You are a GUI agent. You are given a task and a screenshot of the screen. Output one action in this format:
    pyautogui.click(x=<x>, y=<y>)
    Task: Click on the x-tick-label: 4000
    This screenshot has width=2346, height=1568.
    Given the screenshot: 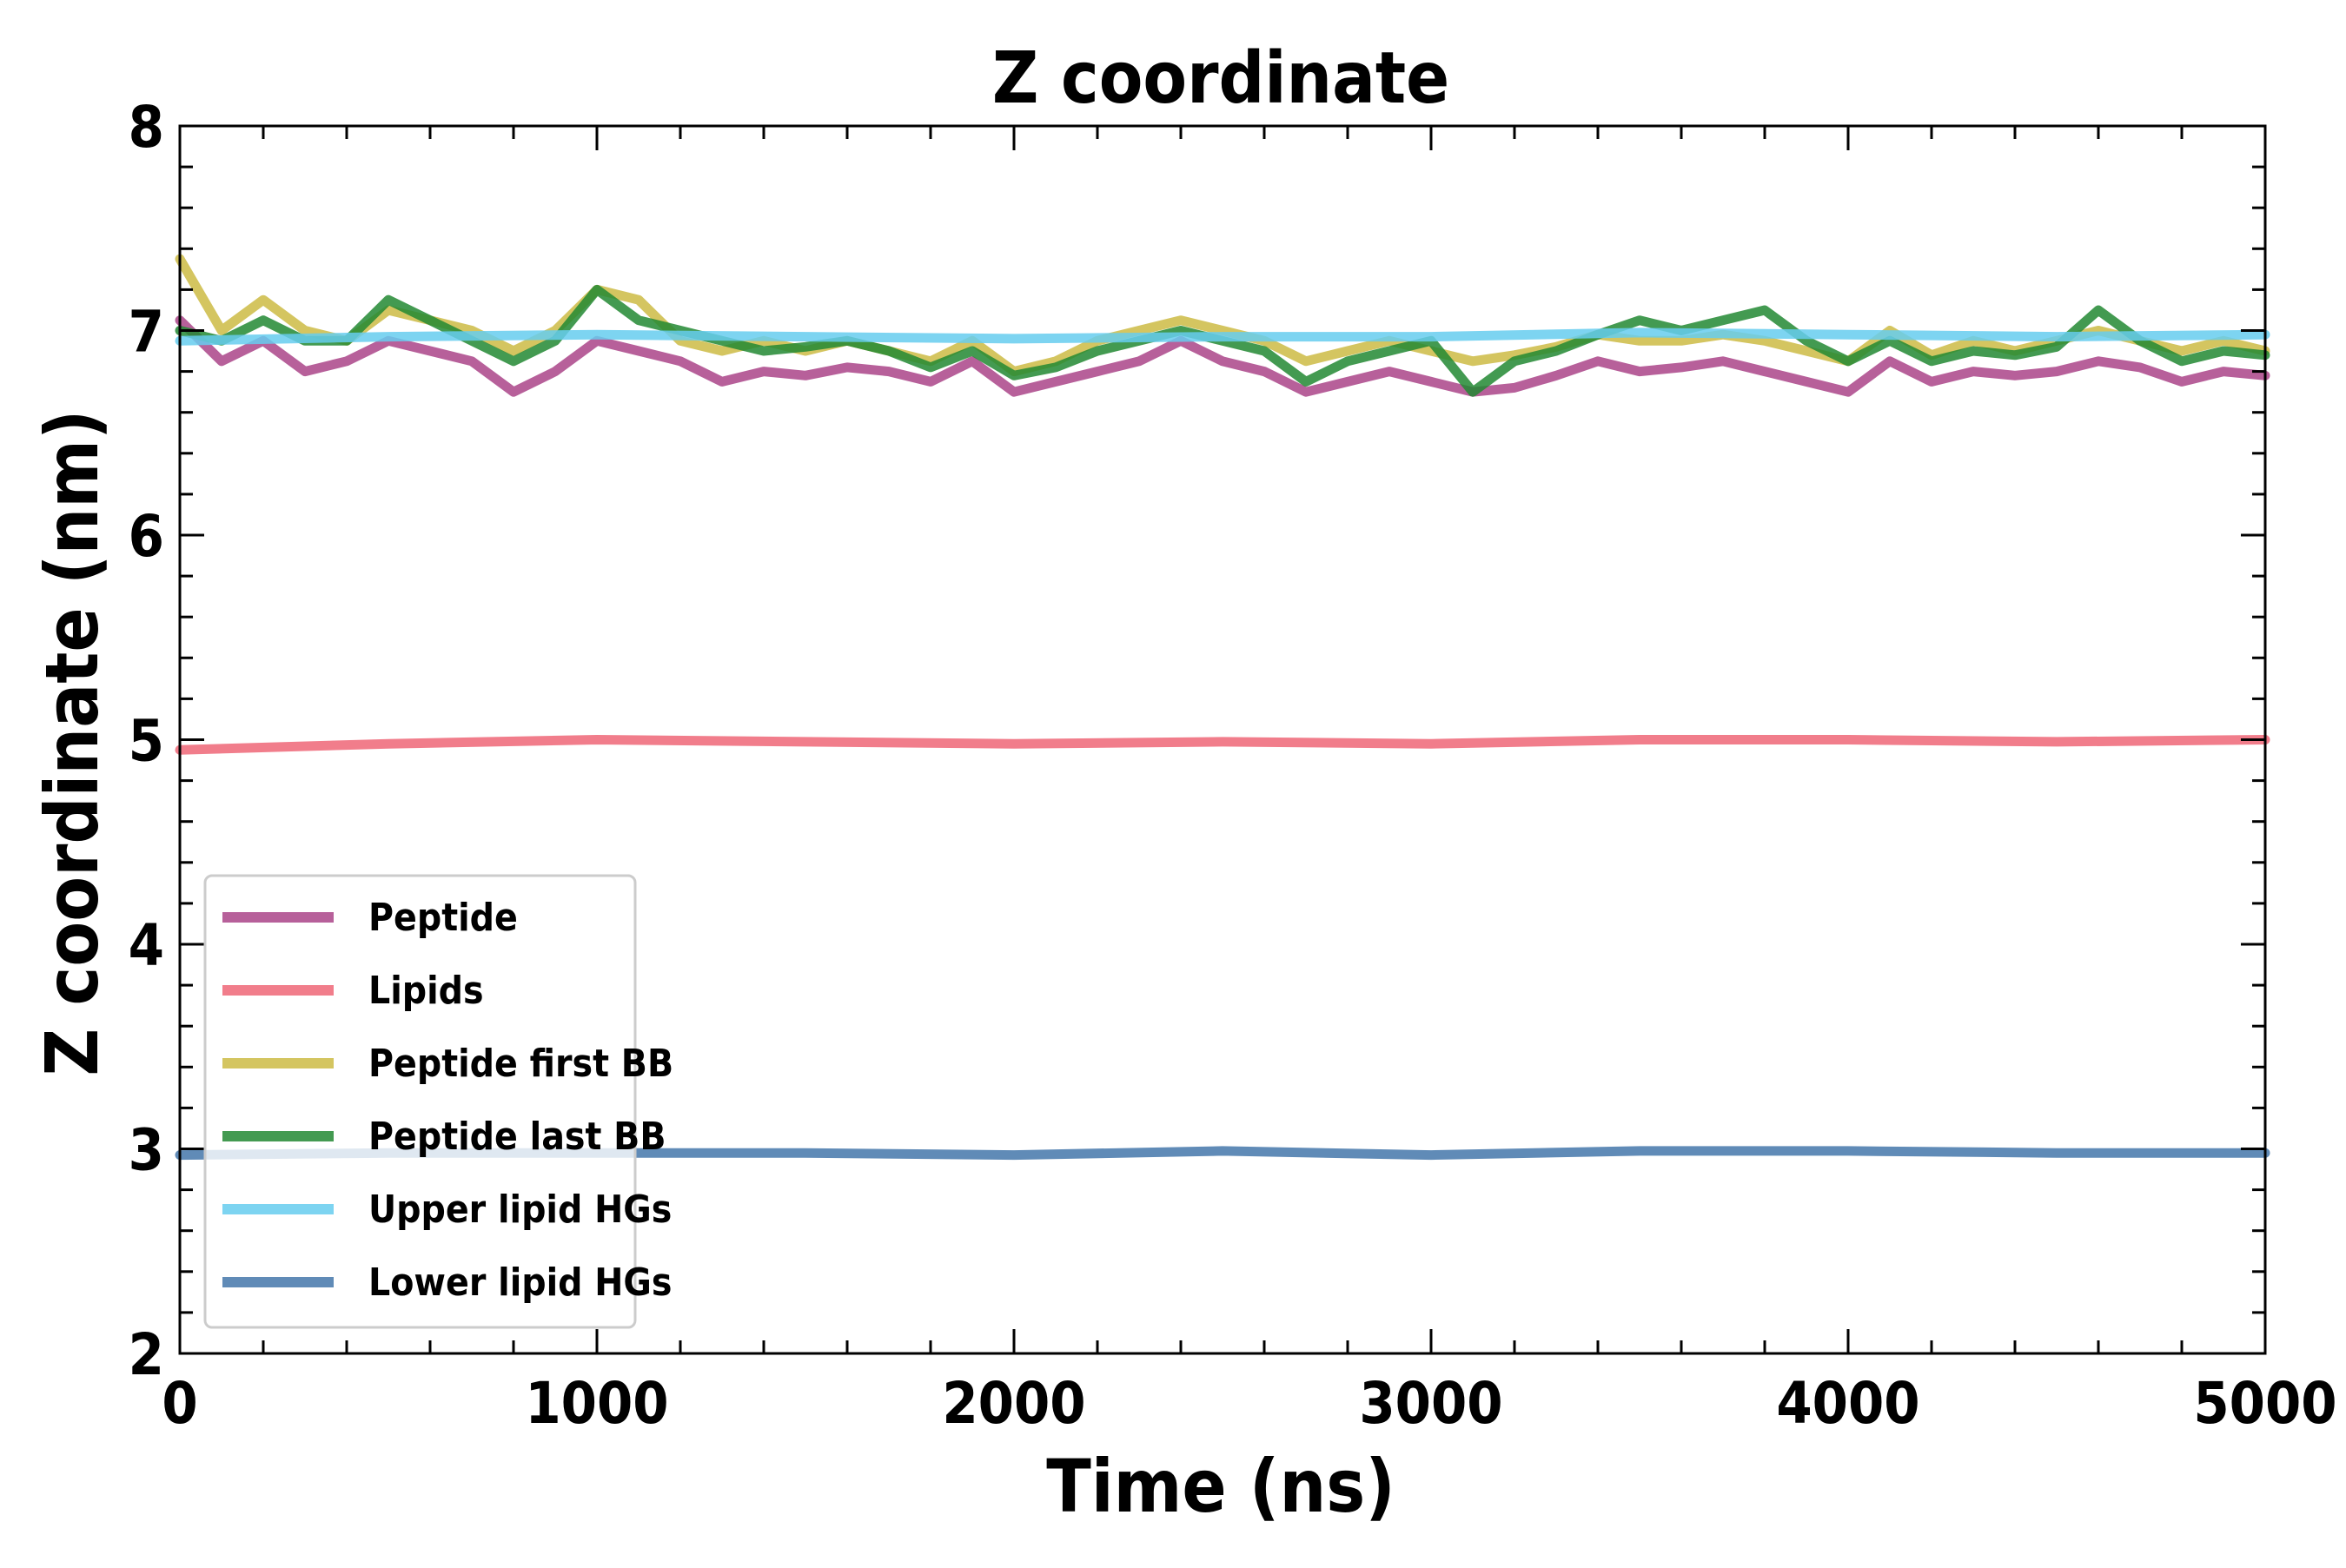 What is the action you would take?
    pyautogui.click(x=1848, y=1403)
    